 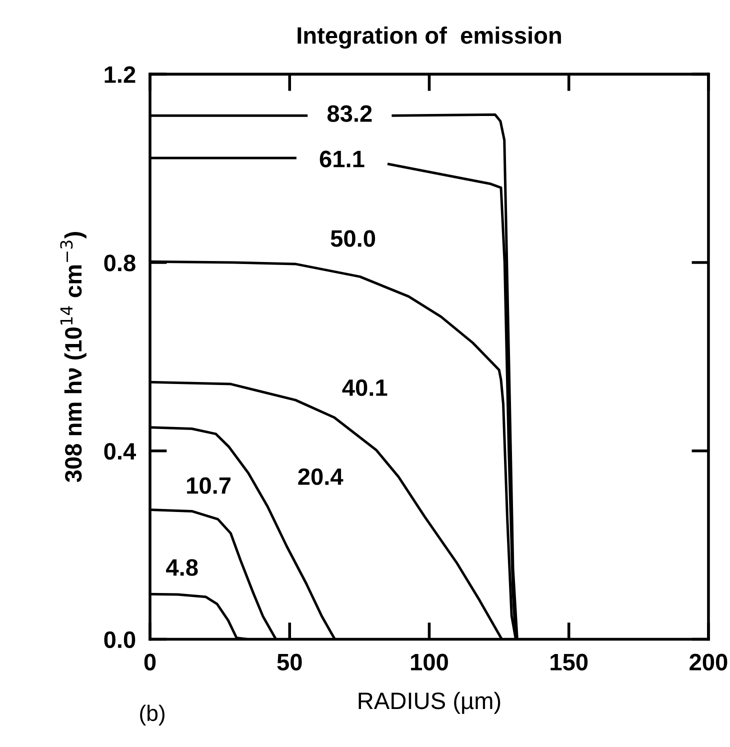 I want to click on x-tick-label: 200, so click(x=709, y=662).